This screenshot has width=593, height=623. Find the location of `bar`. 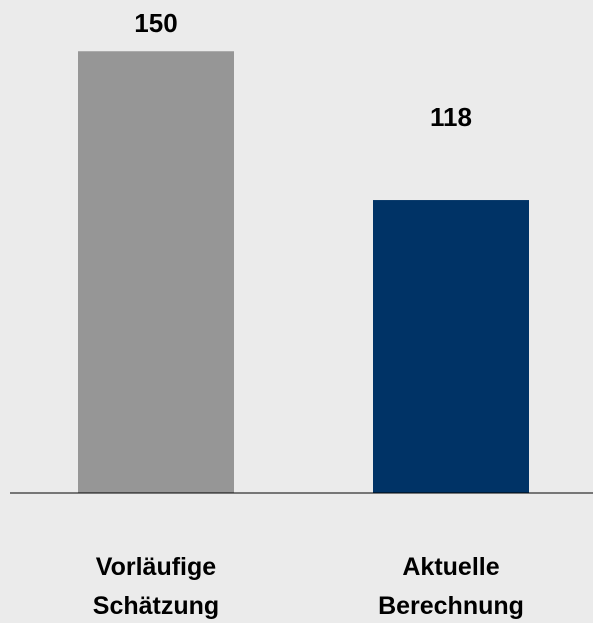

bar is located at coordinates (451, 347).